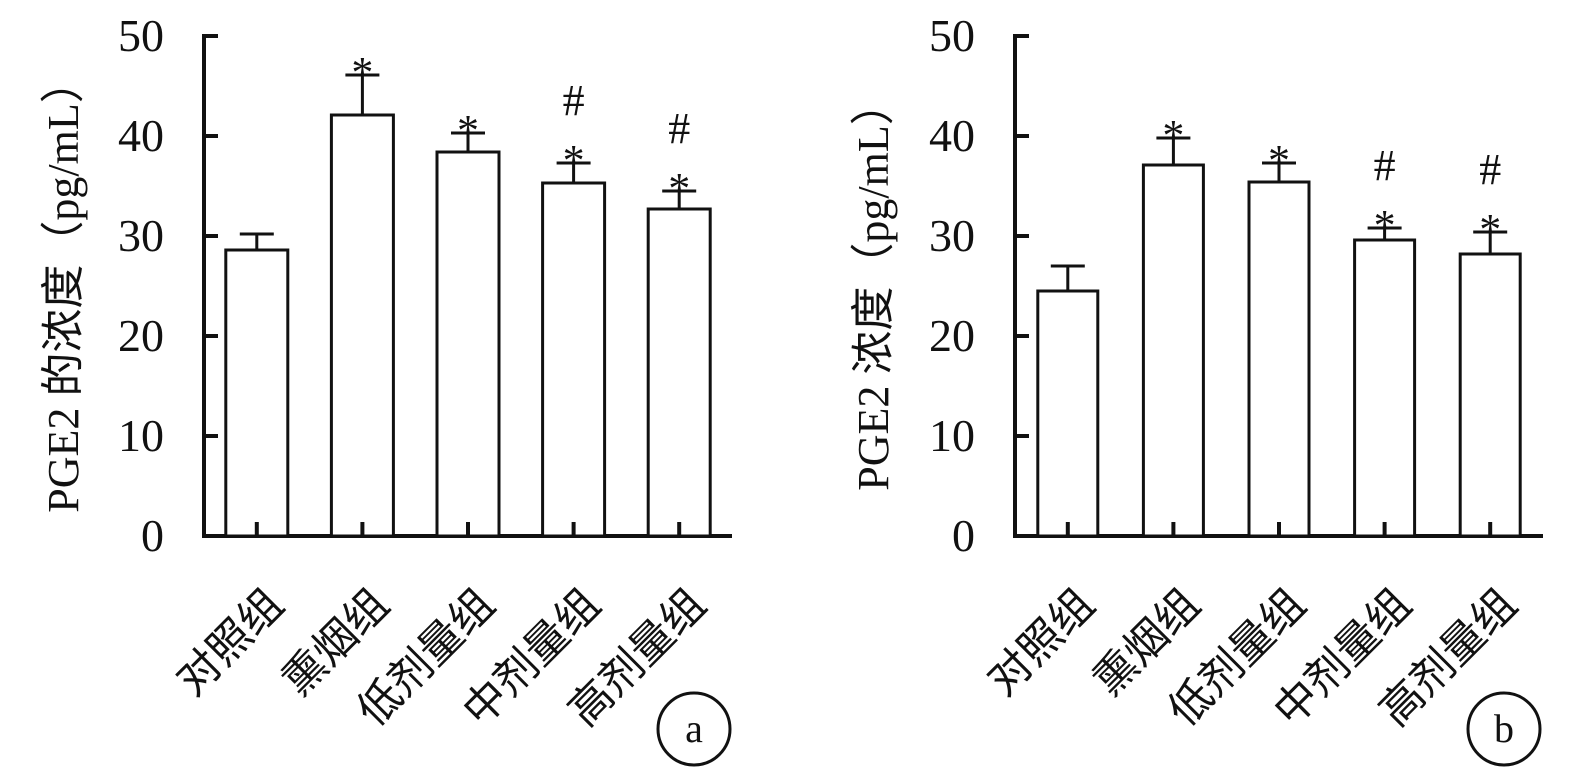 The height and width of the screenshot is (778, 1575). I want to click on panel-label: a, so click(694, 728).